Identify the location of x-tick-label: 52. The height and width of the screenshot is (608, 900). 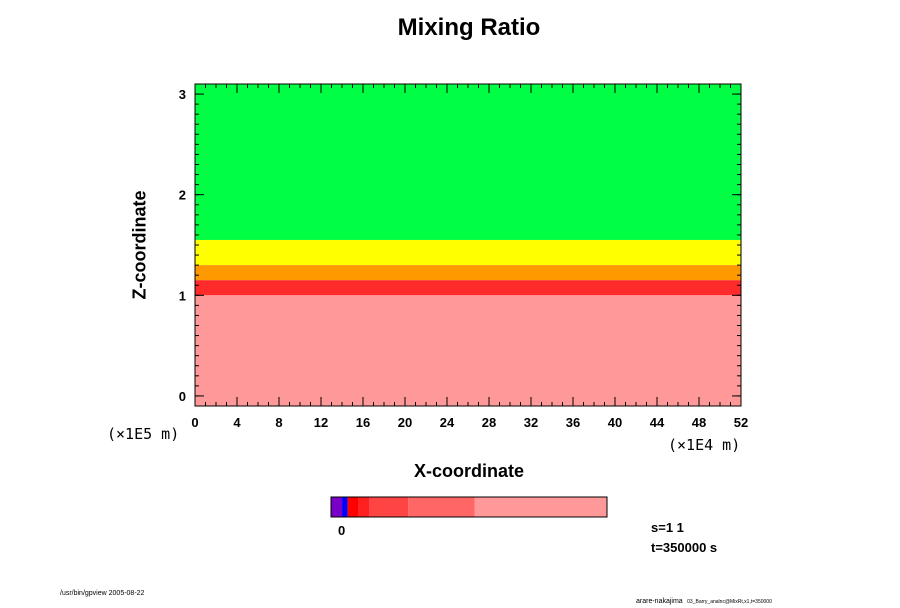
(741, 422).